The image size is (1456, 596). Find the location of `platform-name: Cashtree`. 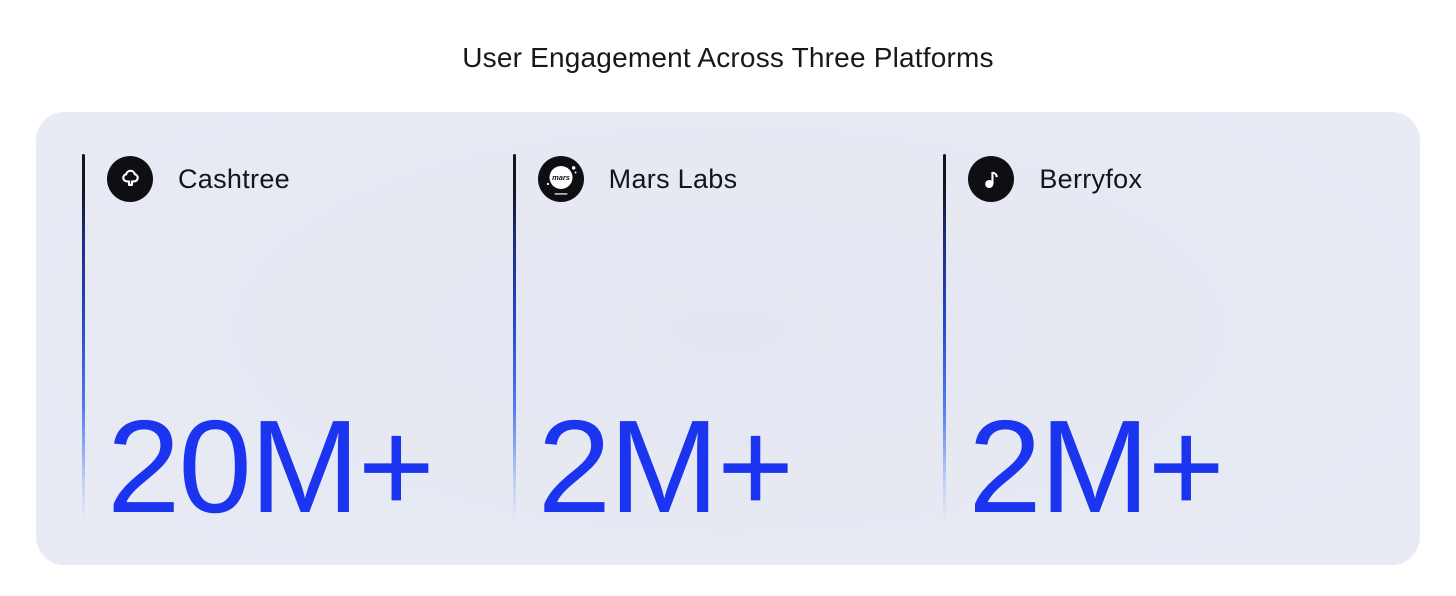

platform-name: Cashtree is located at coordinates (234, 178).